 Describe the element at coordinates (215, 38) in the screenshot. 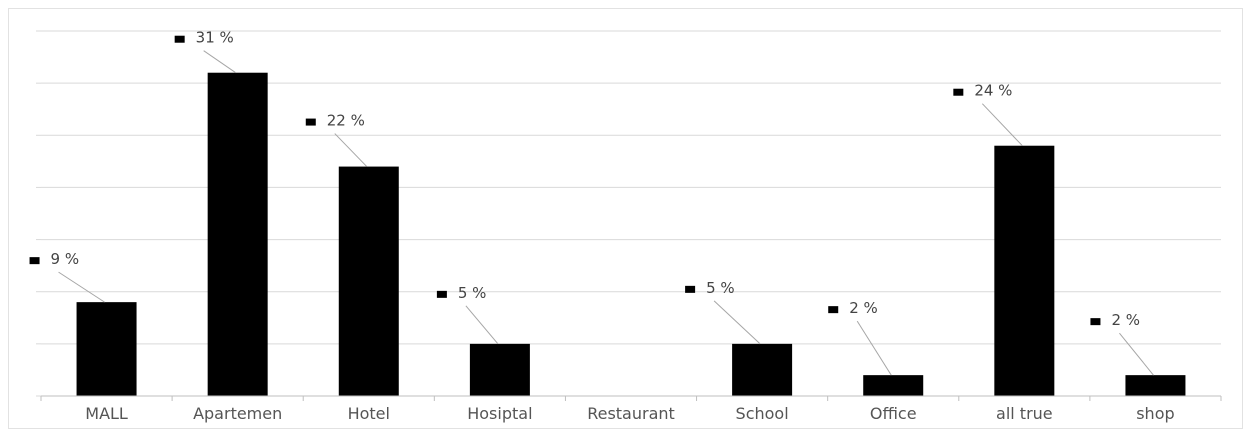

I see `data-label: 31 %` at that location.